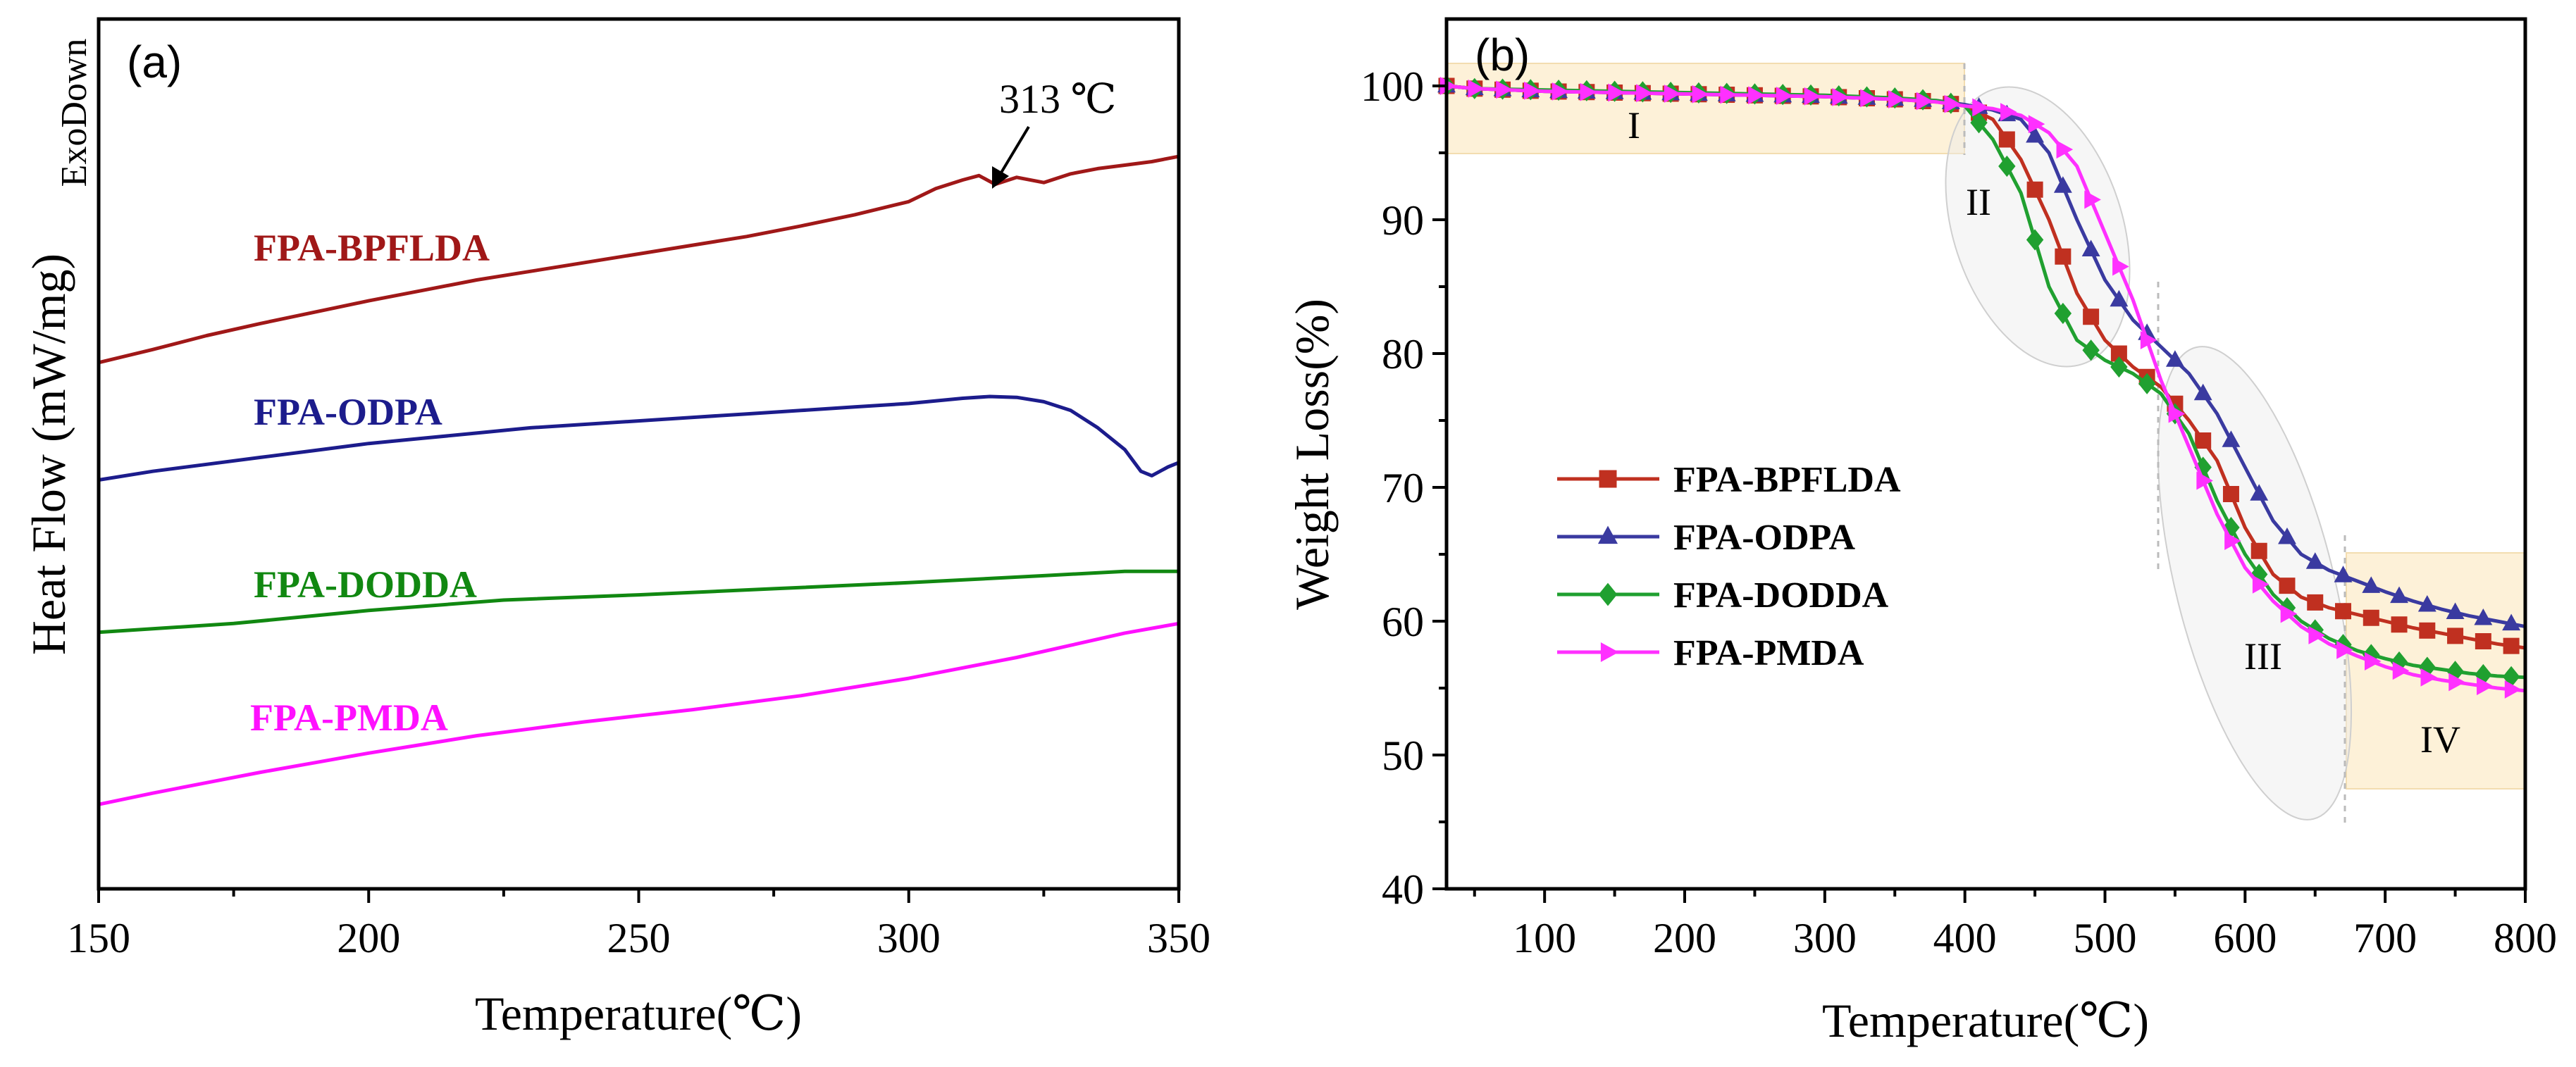 This screenshot has width=2576, height=1067. What do you see at coordinates (638, 1013) in the screenshot?
I see `panel-a-x-axis-title: Temperature(℃)` at bounding box center [638, 1013].